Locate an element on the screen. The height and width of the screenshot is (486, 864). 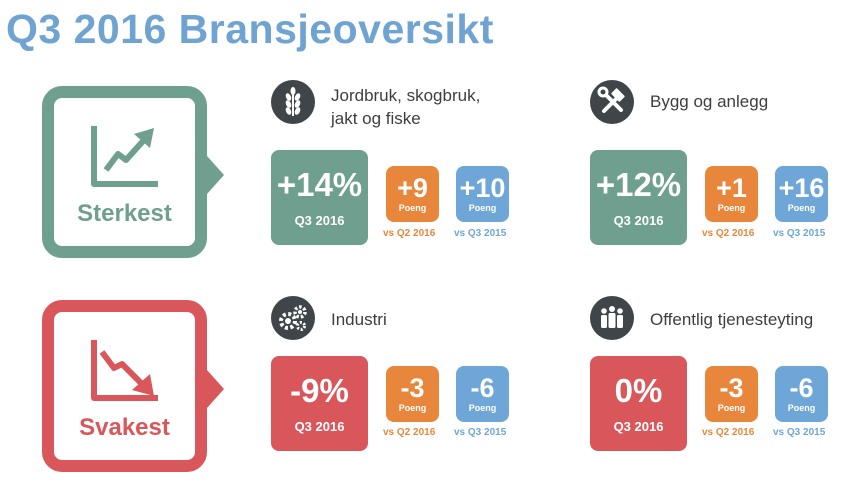
main-stat: 0% Q3 2016 is located at coordinates (638, 403).